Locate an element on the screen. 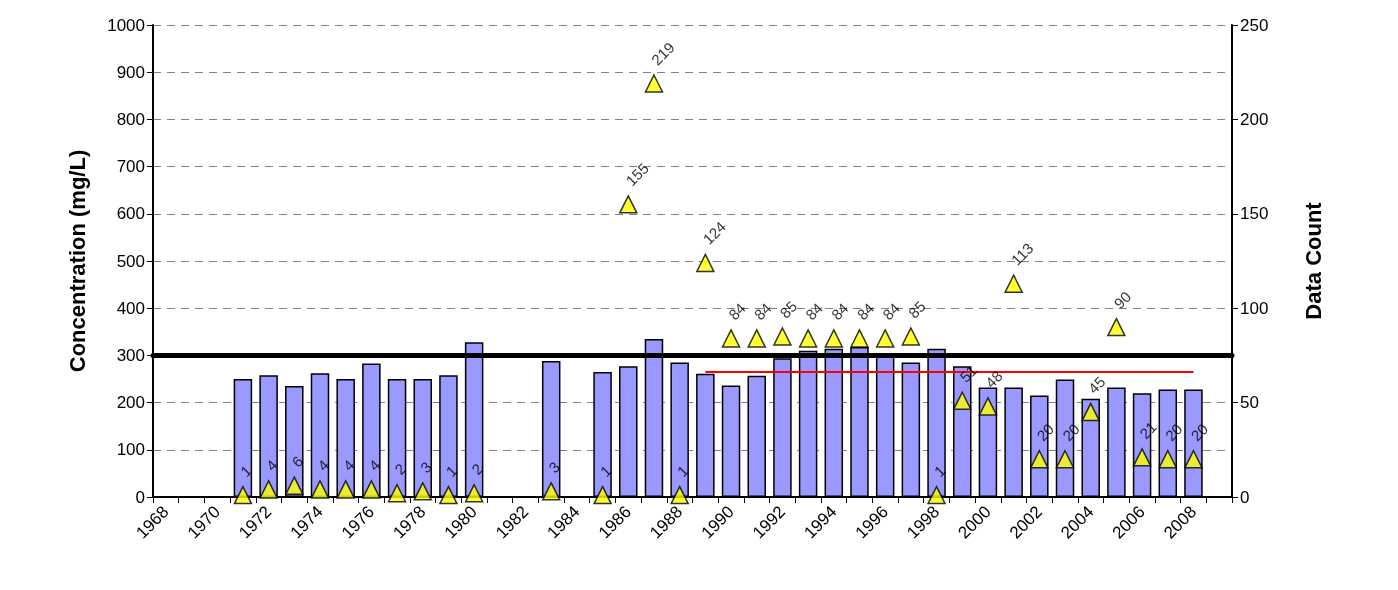 This screenshot has height=590, width=1398. y2-tick-label: 200 is located at coordinates (1254, 119).